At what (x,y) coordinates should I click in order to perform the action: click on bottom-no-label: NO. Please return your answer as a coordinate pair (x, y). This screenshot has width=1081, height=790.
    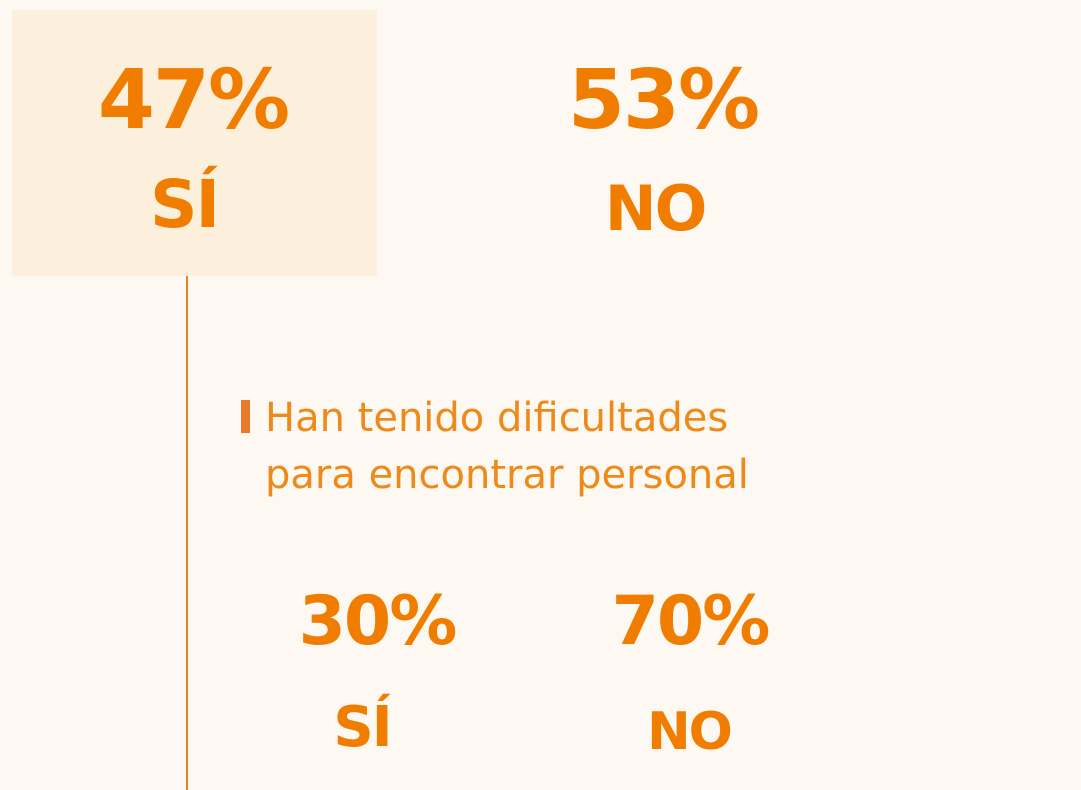
    Looking at the image, I should click on (690, 732).